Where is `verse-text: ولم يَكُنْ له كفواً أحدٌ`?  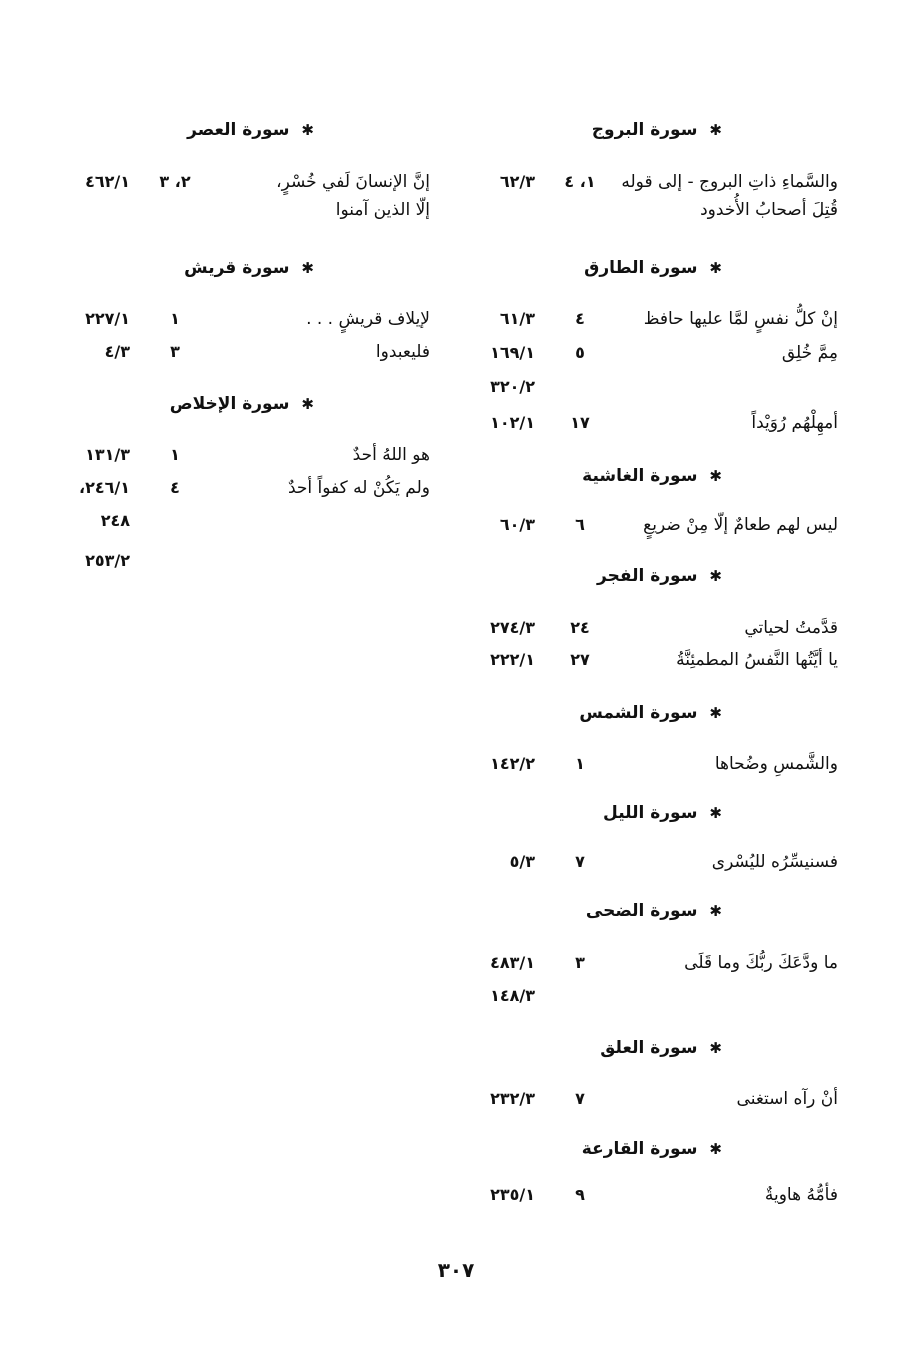 verse-text: ولم يَكُنْ له كفواً أحدٌ is located at coordinates (358, 488).